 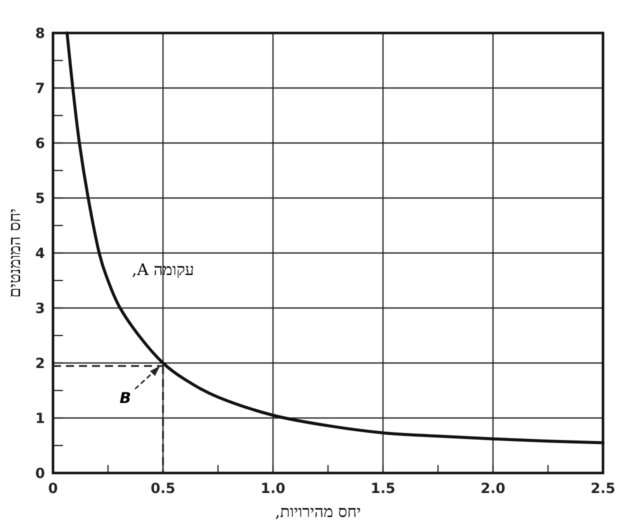 I want to click on y-axis-title: יחס המומנטים, so click(x=14, y=253).